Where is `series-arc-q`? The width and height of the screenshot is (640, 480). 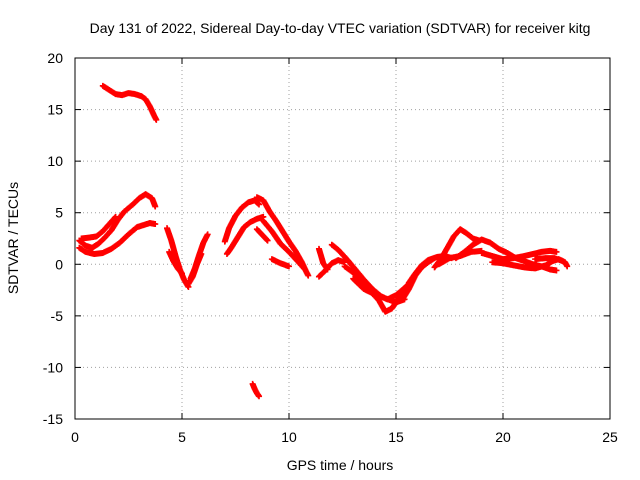 series-arc-q is located at coordinates (331, 268).